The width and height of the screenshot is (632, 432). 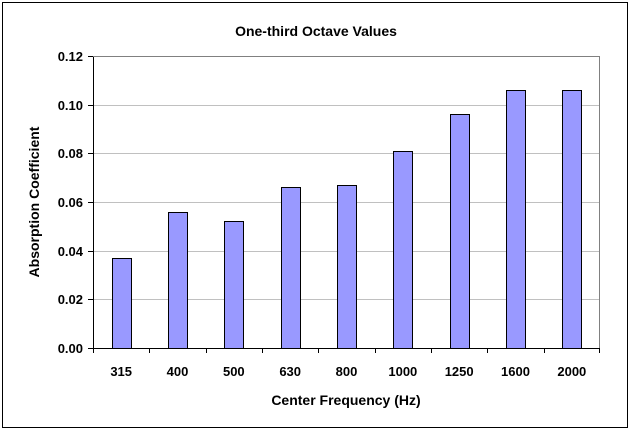 I want to click on y-tick-label: 0.02, so click(x=70, y=299).